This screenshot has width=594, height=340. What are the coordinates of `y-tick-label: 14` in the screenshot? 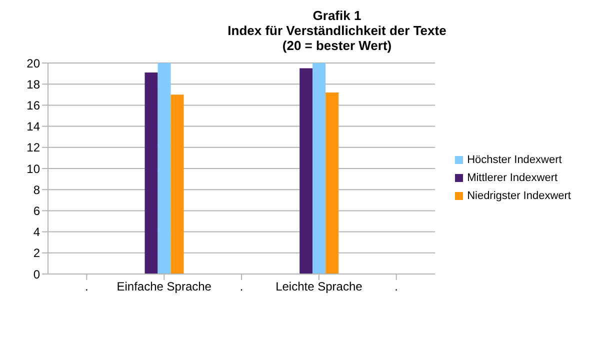 It's located at (33, 127).